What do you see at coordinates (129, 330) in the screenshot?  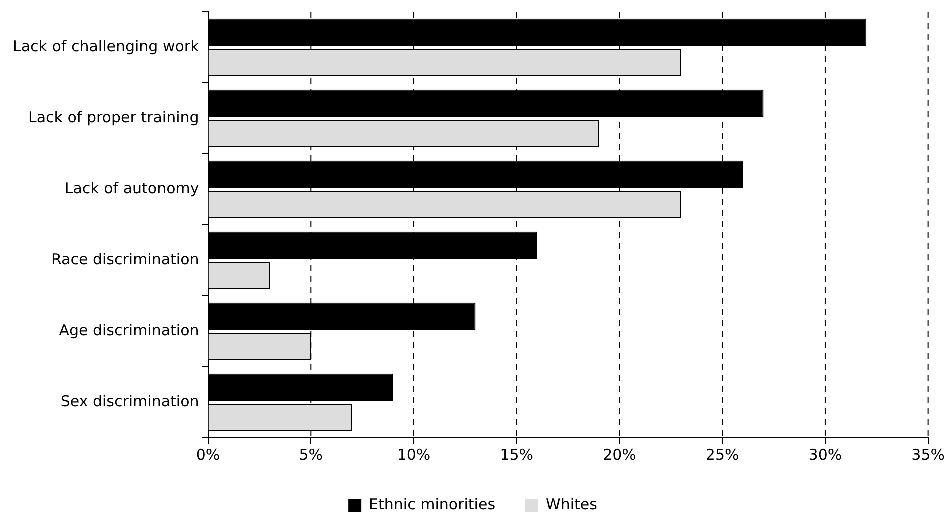 I see `y-tick-label: Age discrimination` at bounding box center [129, 330].